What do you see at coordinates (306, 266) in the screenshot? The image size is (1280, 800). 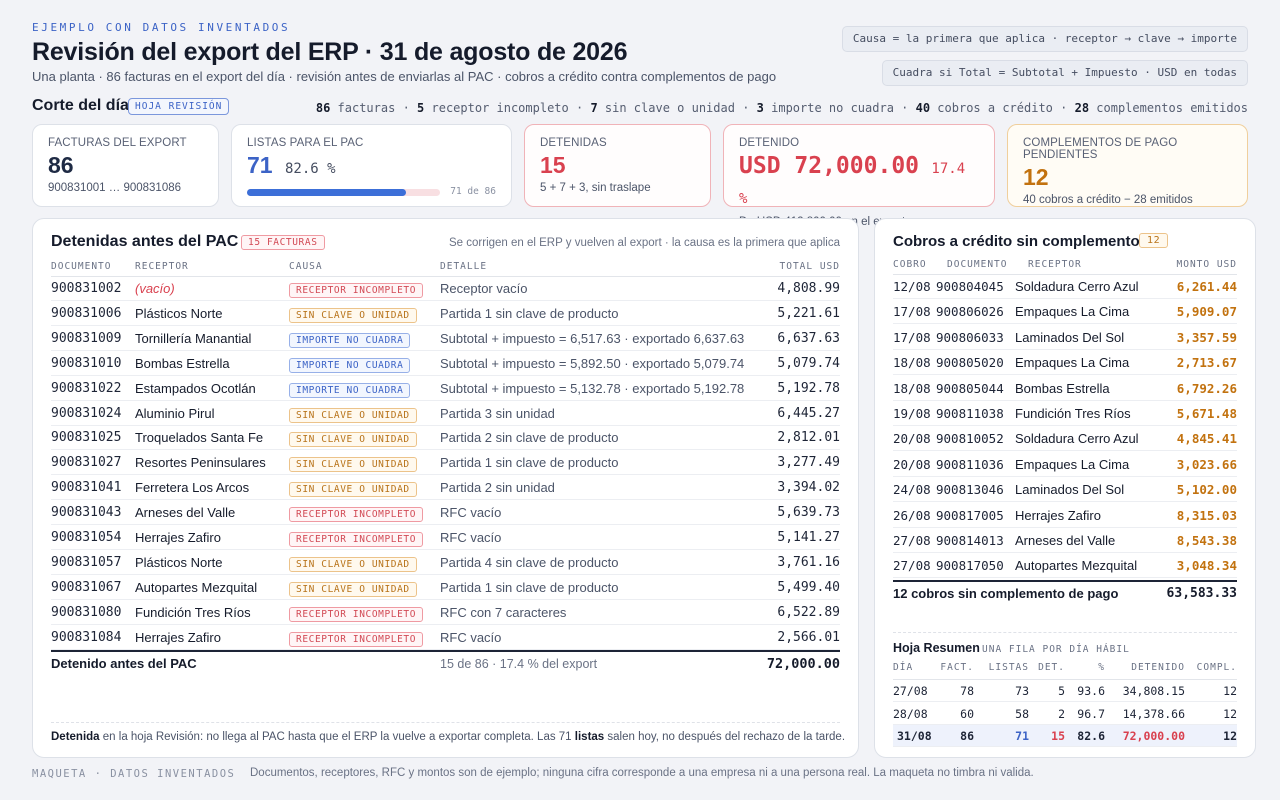 I see `col-header-causa: CAUSA` at bounding box center [306, 266].